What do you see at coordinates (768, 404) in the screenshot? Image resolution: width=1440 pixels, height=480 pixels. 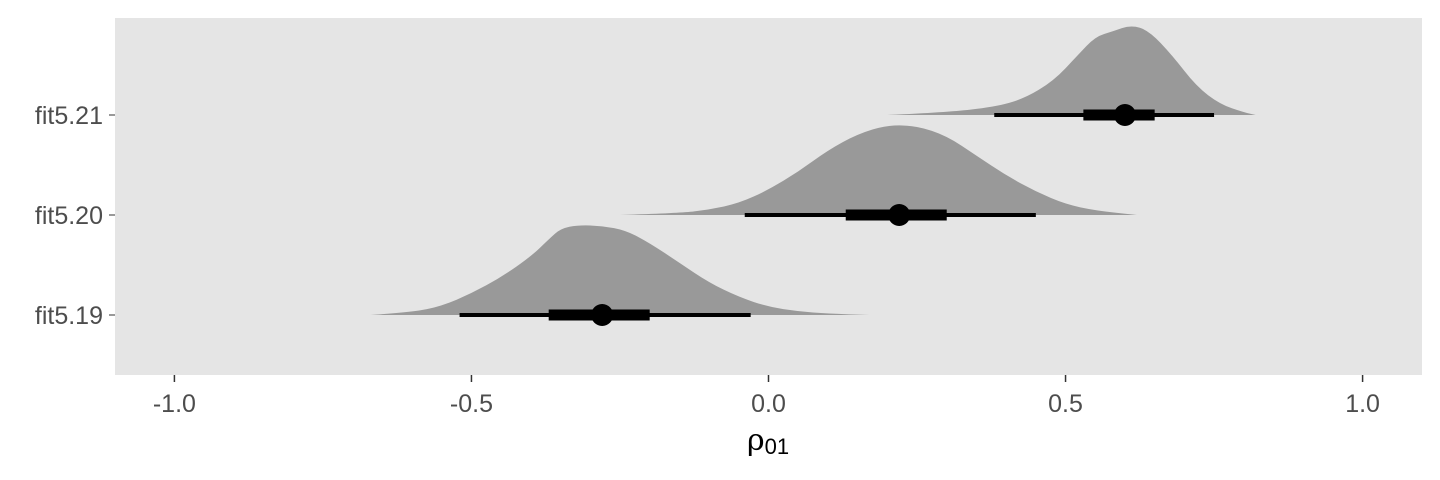 I see `x-tick-label-2: 0.0` at bounding box center [768, 404].